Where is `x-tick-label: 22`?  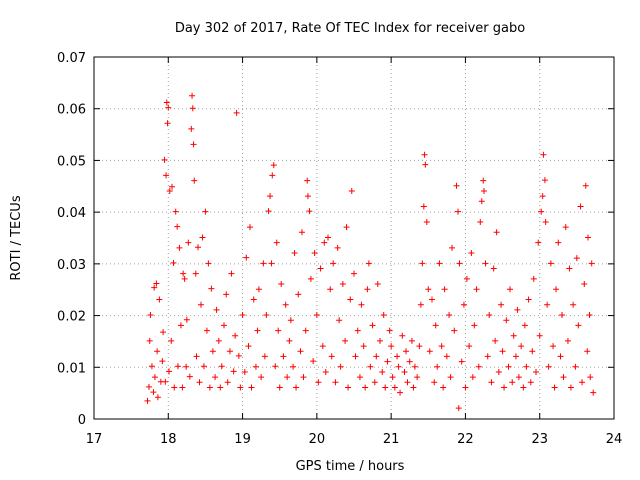
x-tick-label: 22 is located at coordinates (465, 439).